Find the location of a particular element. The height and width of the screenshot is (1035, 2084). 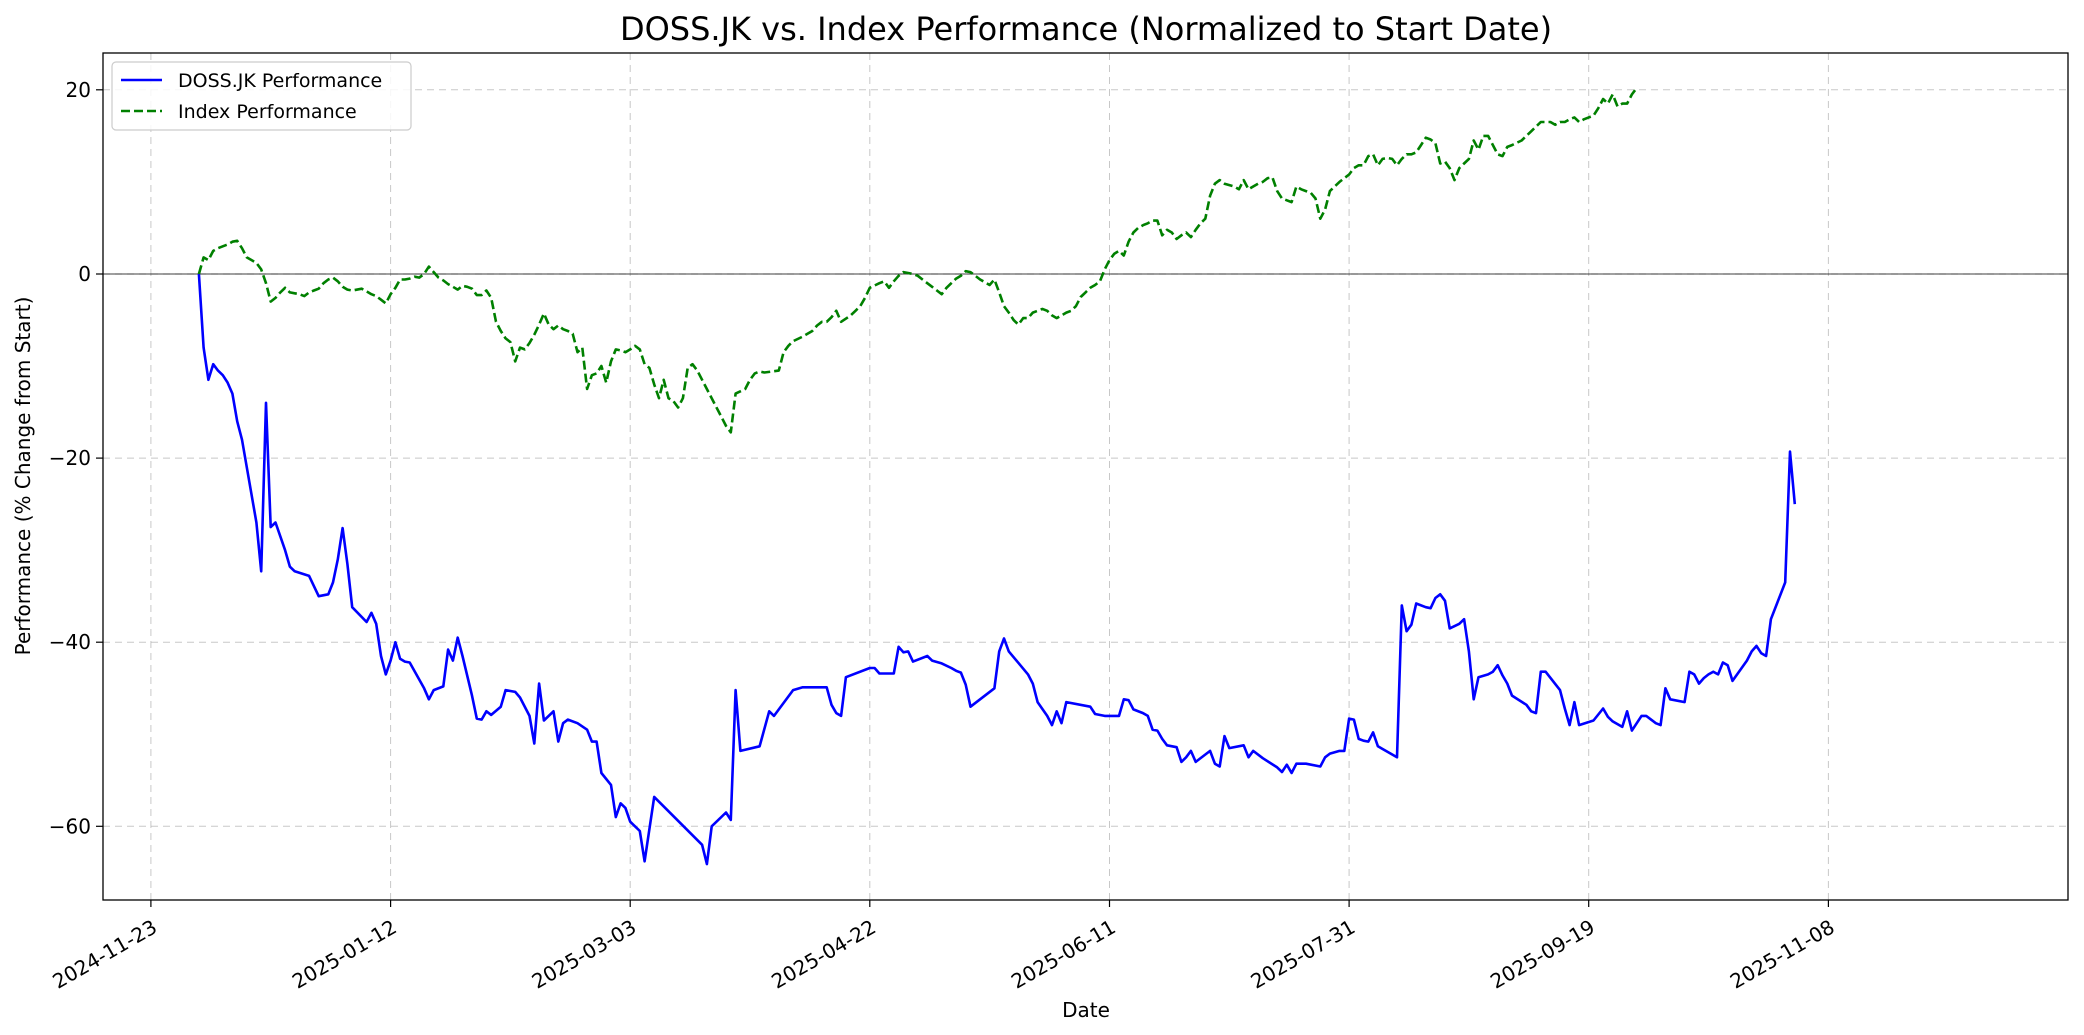

legend-label-doss: DOSS.JK Performance is located at coordinates (280, 81).